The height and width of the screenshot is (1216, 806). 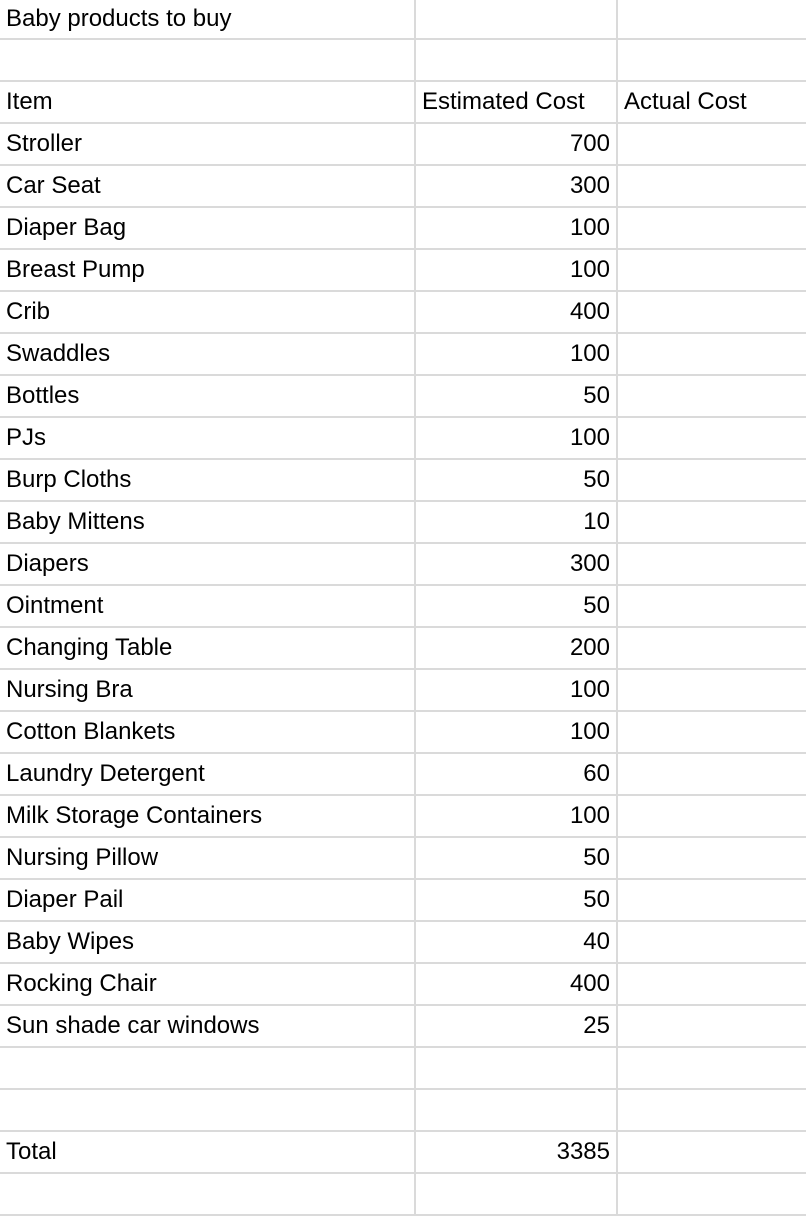 I want to click on table-row: Nursing Pillow 50, so click(x=403, y=859).